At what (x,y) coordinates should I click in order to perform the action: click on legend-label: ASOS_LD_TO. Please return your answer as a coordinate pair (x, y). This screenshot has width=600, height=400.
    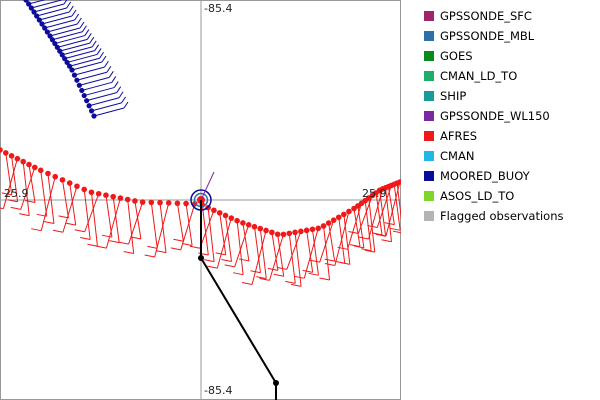
    Looking at the image, I should click on (477, 196).